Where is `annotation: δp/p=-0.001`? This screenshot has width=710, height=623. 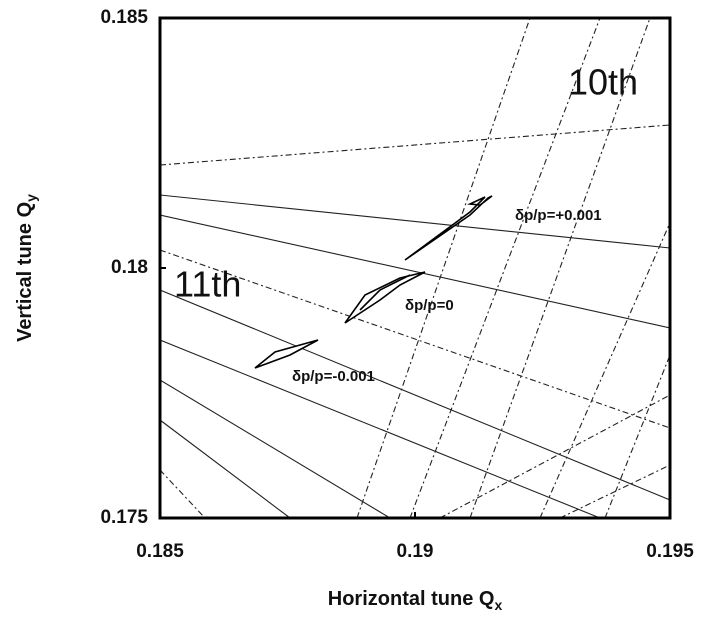
annotation: δp/p=-0.001 is located at coordinates (333, 376).